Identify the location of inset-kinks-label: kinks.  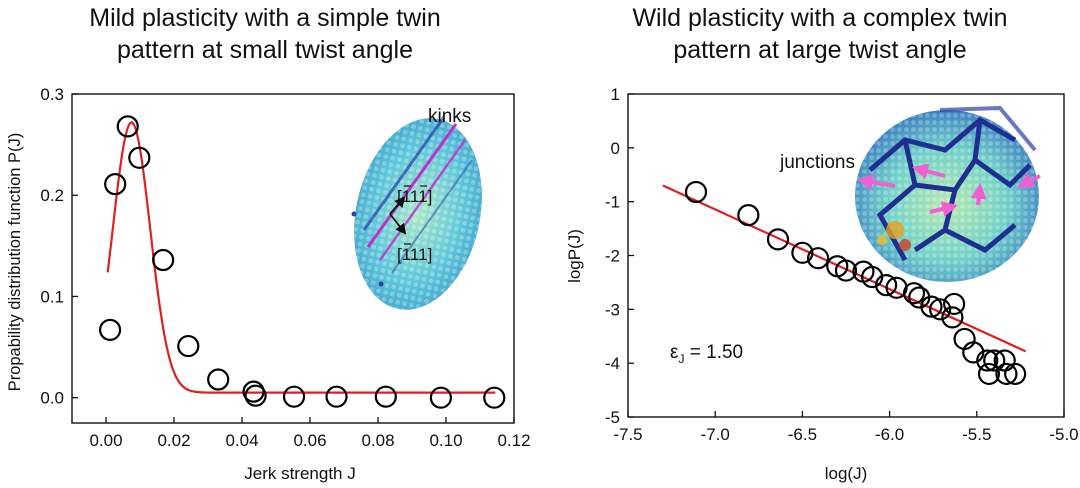
(449, 116).